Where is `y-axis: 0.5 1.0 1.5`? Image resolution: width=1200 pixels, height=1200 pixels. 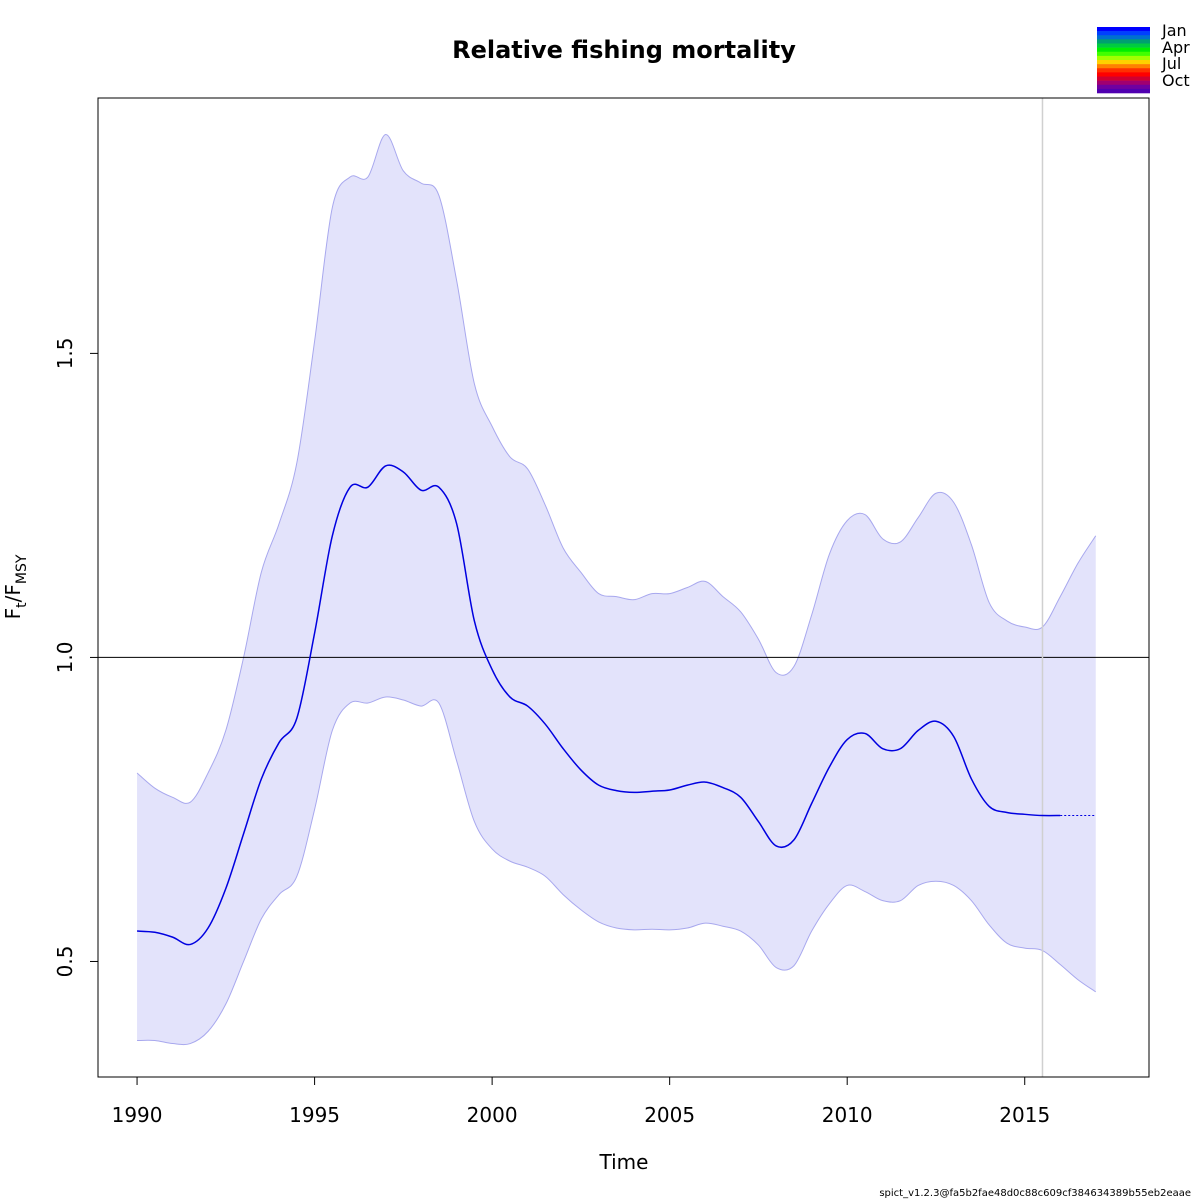 y-axis: 0.5 1.0 1.5 is located at coordinates (75, 657).